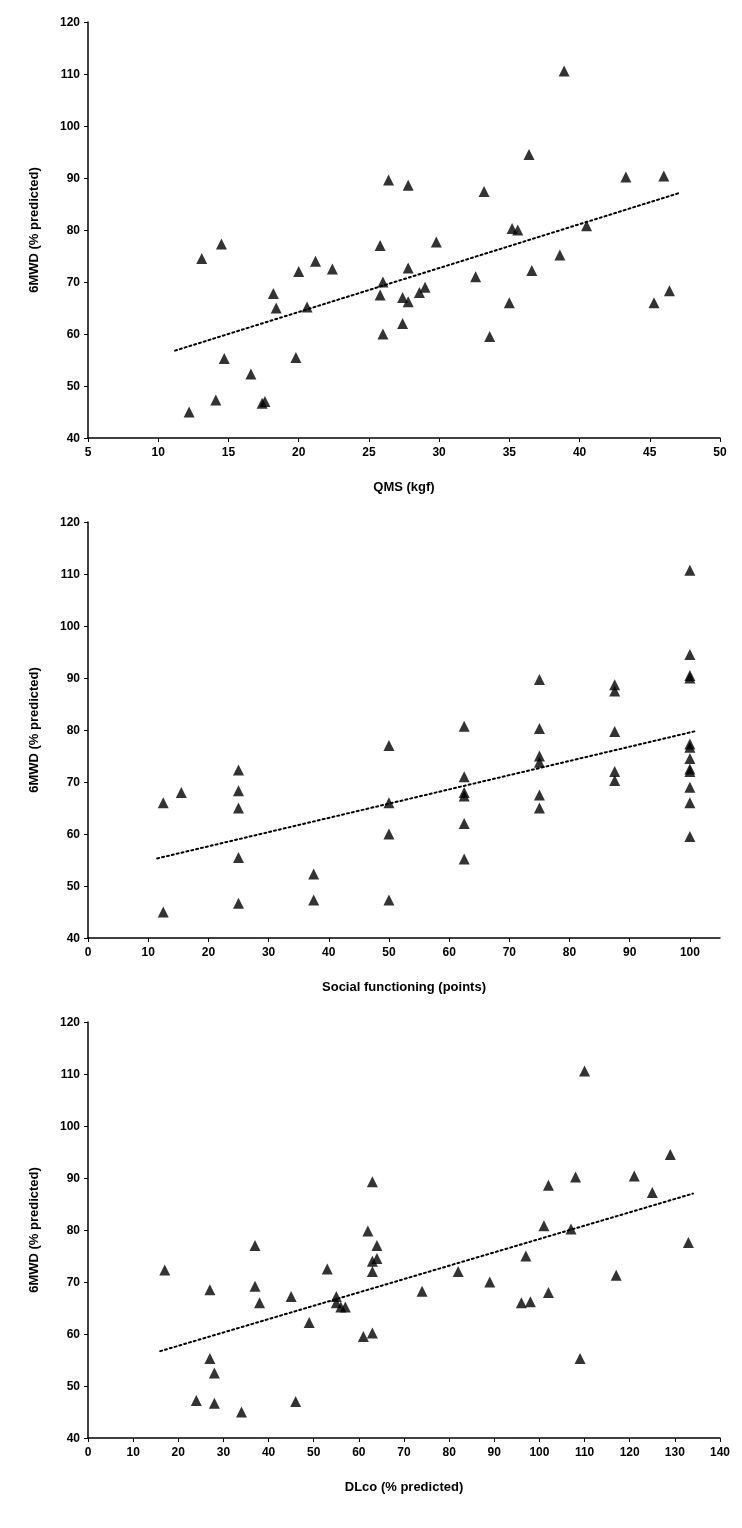 This screenshot has height=1528, width=742. What do you see at coordinates (228, 452) in the screenshot?
I see `x-tick-label: 15` at bounding box center [228, 452].